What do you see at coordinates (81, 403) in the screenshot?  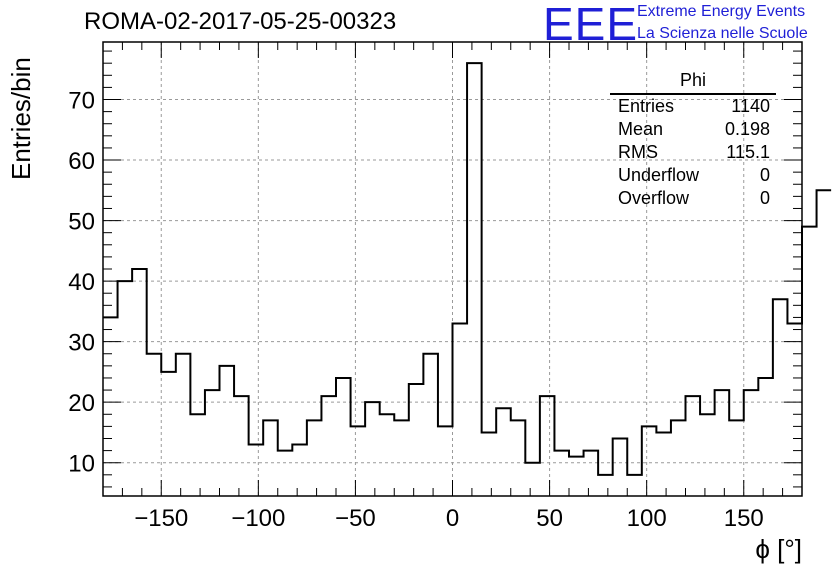 I see `y-tick-label: 20` at bounding box center [81, 403].